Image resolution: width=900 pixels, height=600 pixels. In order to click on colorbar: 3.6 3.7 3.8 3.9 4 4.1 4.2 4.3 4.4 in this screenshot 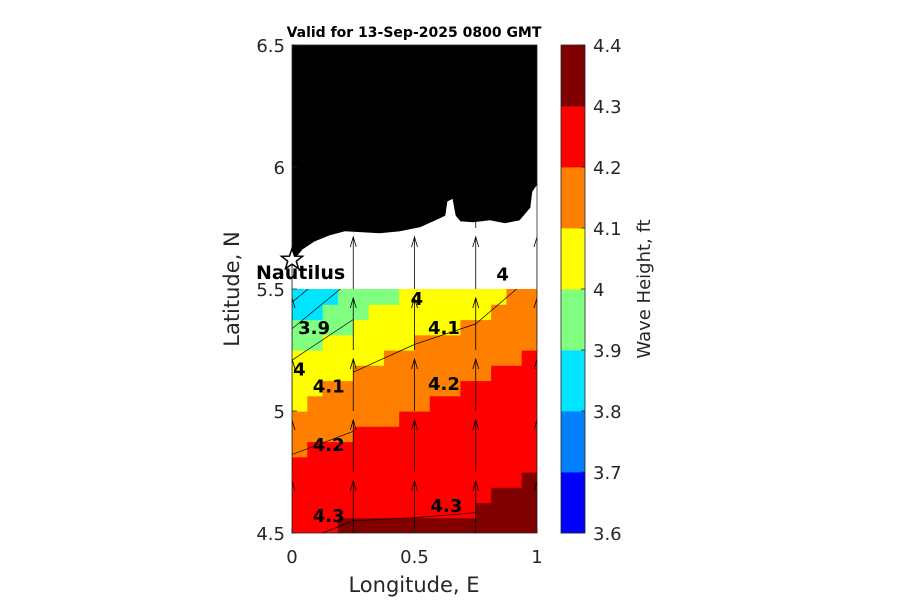, I will do `click(591, 290)`.